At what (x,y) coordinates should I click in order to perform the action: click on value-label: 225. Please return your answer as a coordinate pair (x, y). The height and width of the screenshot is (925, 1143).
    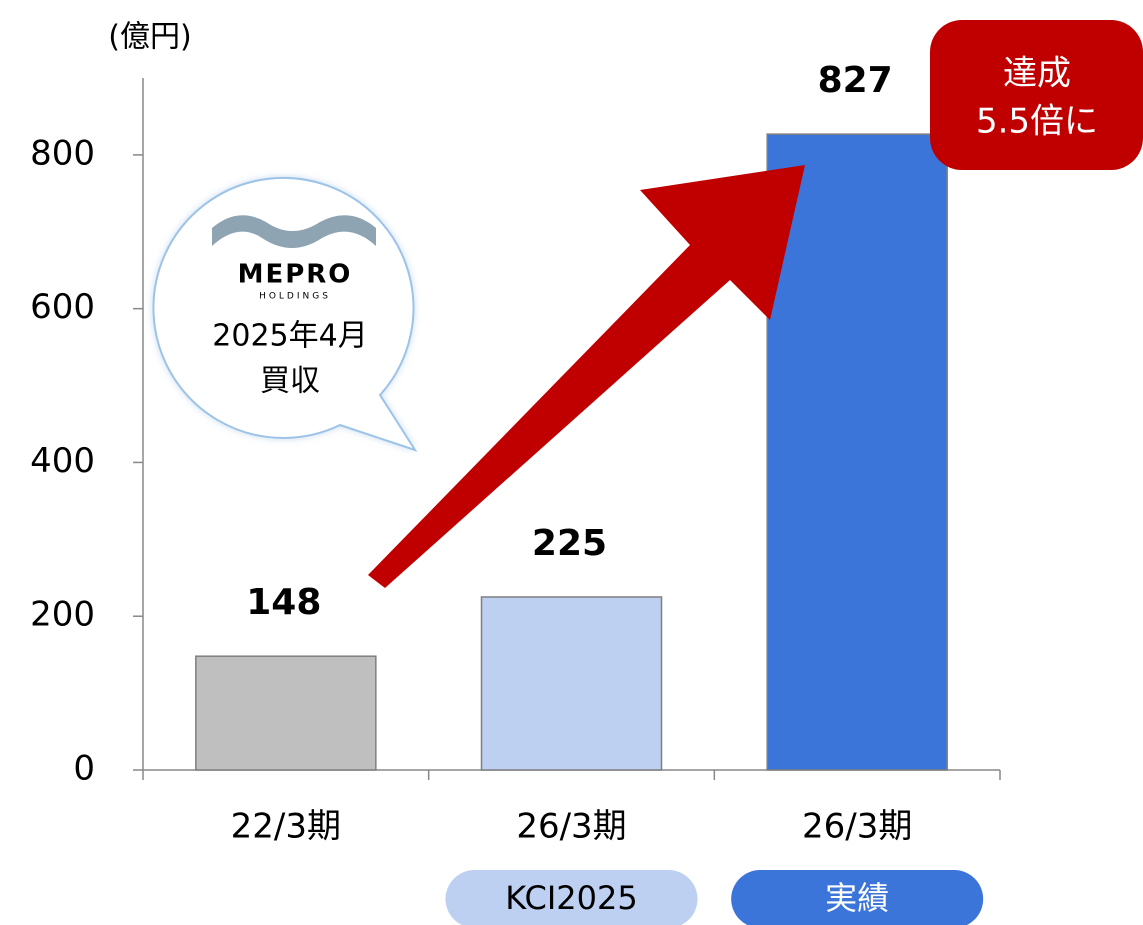
    Looking at the image, I should click on (569, 543).